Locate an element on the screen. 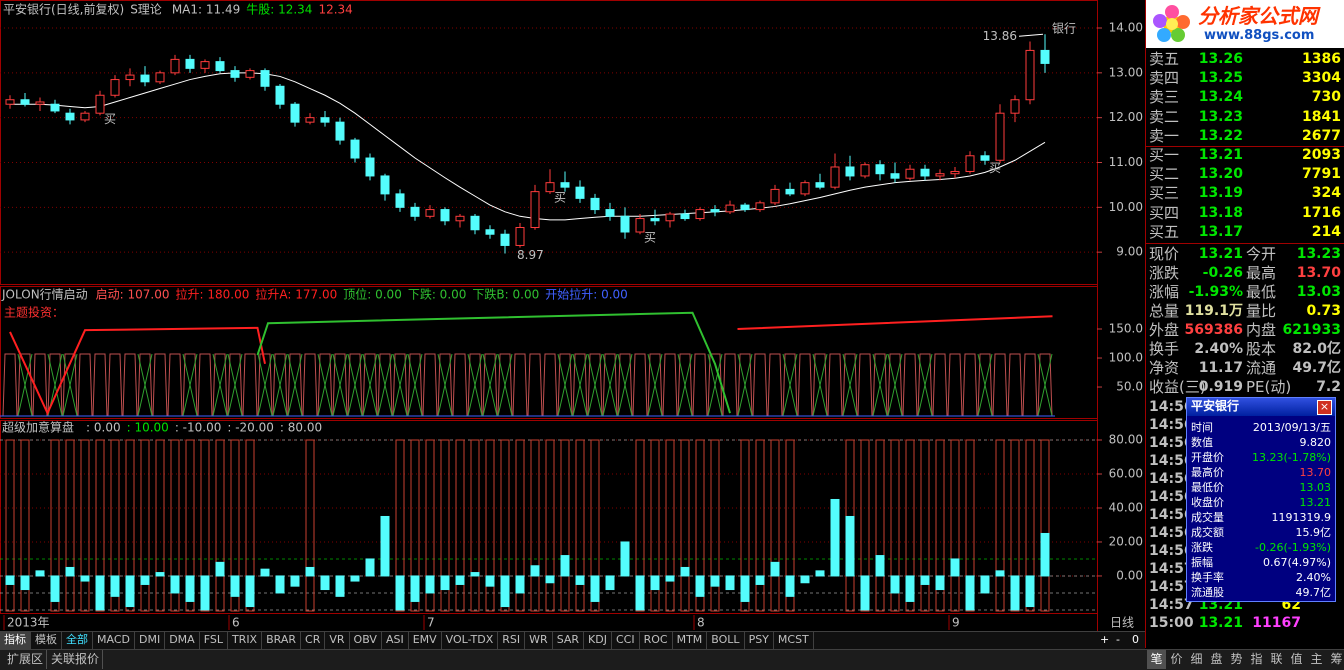 Image resolution: width=1344 pixels, height=670 pixels. indicator-tab: RSI is located at coordinates (512, 640).